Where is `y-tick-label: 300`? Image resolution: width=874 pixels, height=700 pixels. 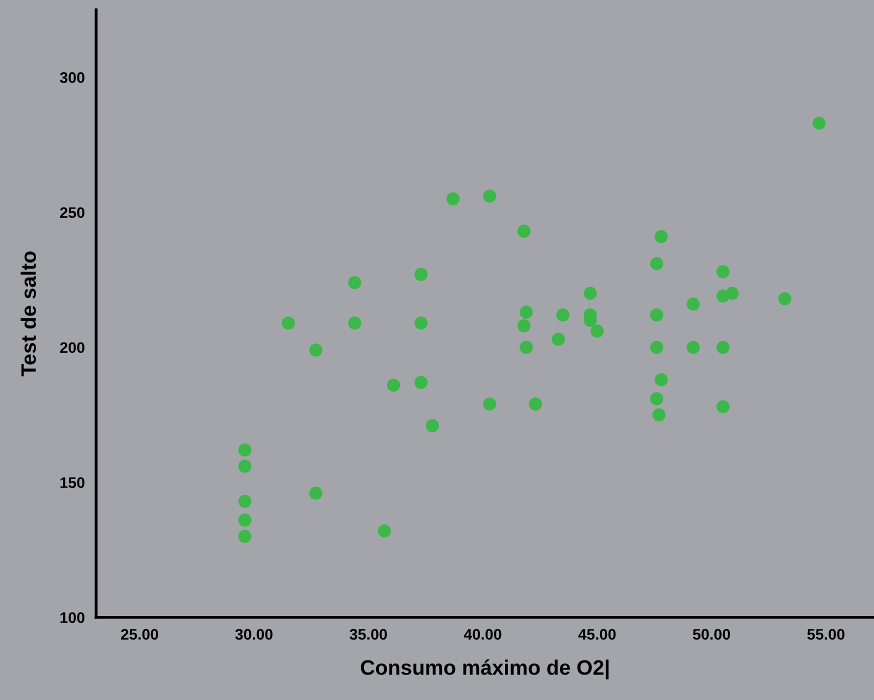
y-tick-label: 300 is located at coordinates (72, 78).